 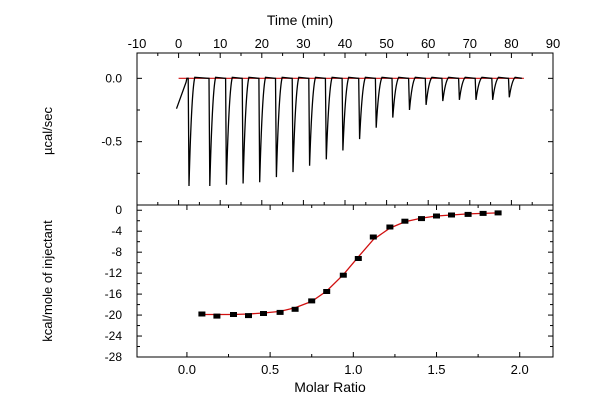 I want to click on top-x-tick-label: 30, so click(x=303, y=43).